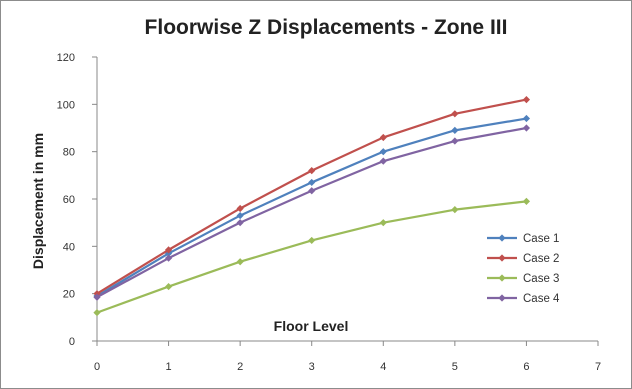  Describe the element at coordinates (38, 201) in the screenshot. I see `y-axis-title: Displacement in mm` at that location.